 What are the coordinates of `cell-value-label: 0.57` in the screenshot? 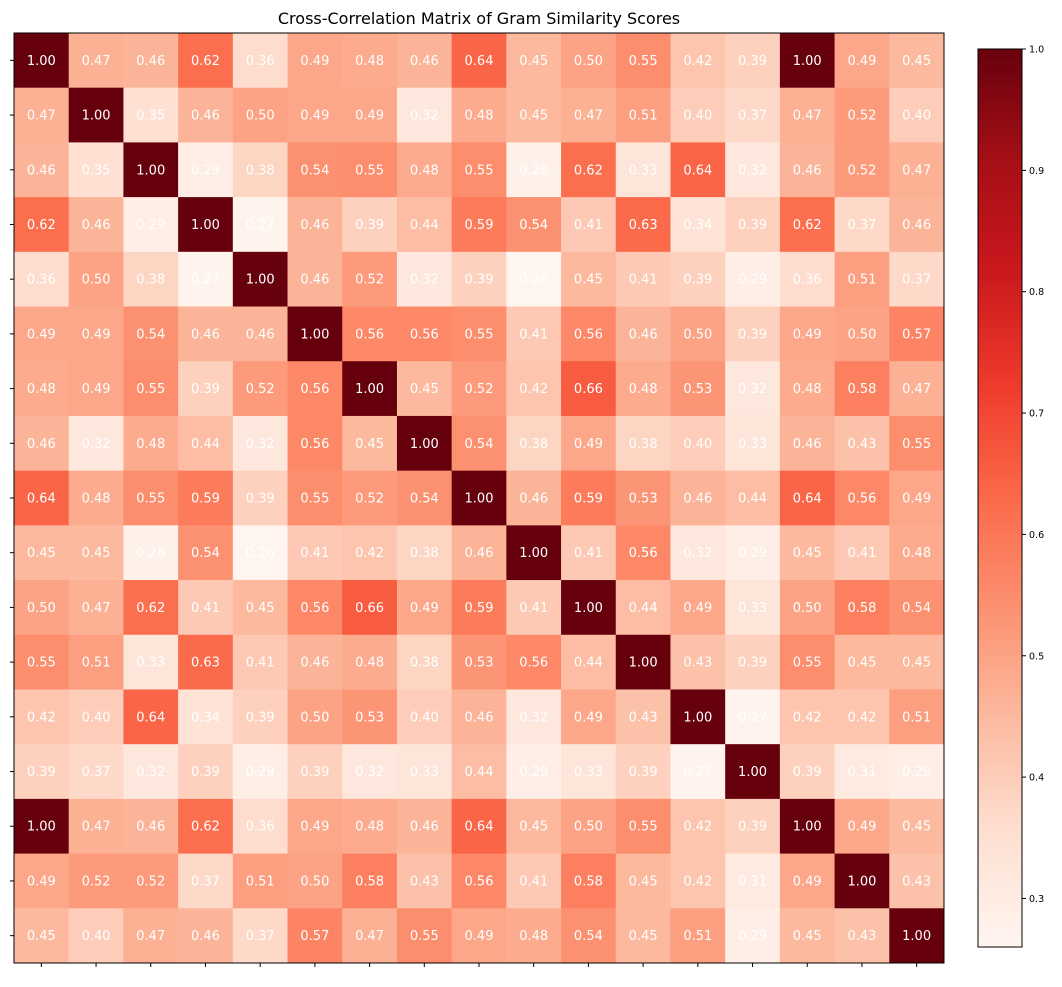 It's located at (314, 936).